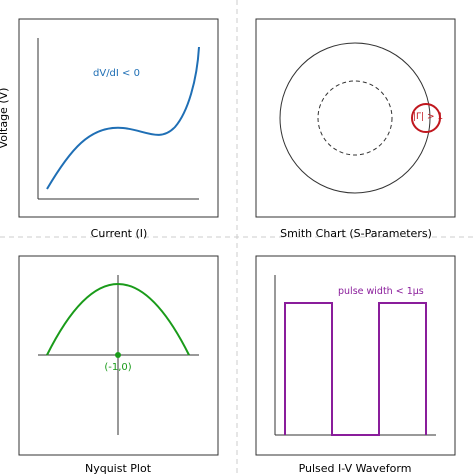 The image size is (474, 474). I want to click on negative-resistance-annotation: dV/dI < 0, so click(116, 73).